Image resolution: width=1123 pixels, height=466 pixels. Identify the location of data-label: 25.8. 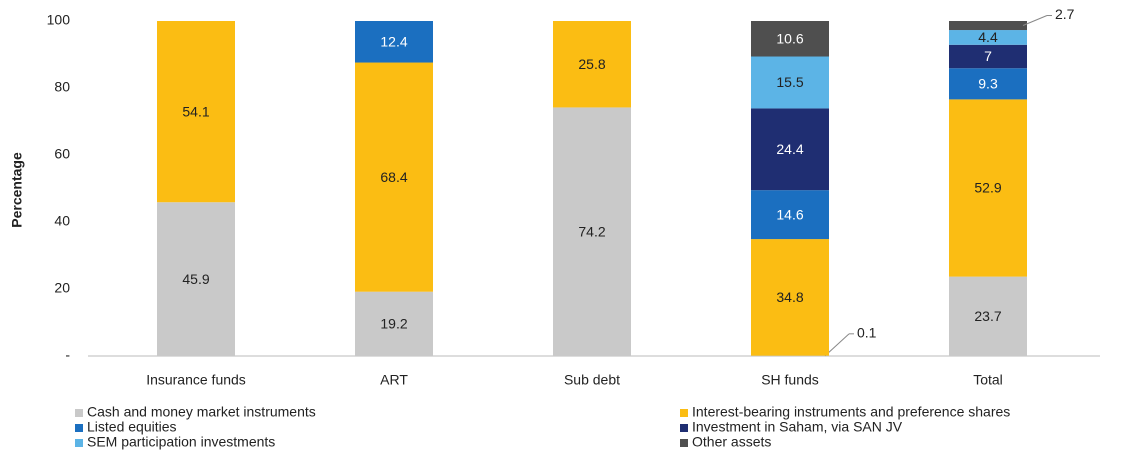
(591, 64).